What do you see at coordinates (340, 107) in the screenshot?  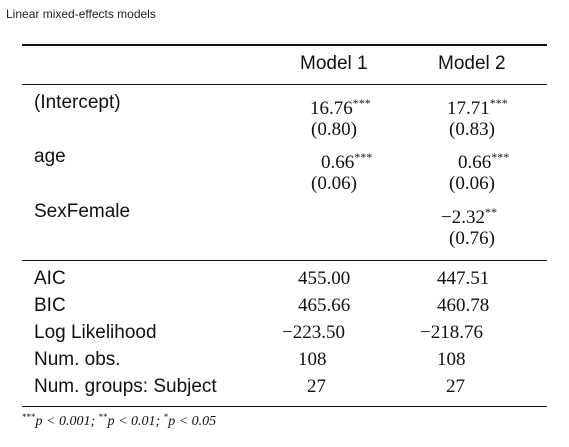 I see `intercept-model-1-estimate: 16.76***` at bounding box center [340, 107].